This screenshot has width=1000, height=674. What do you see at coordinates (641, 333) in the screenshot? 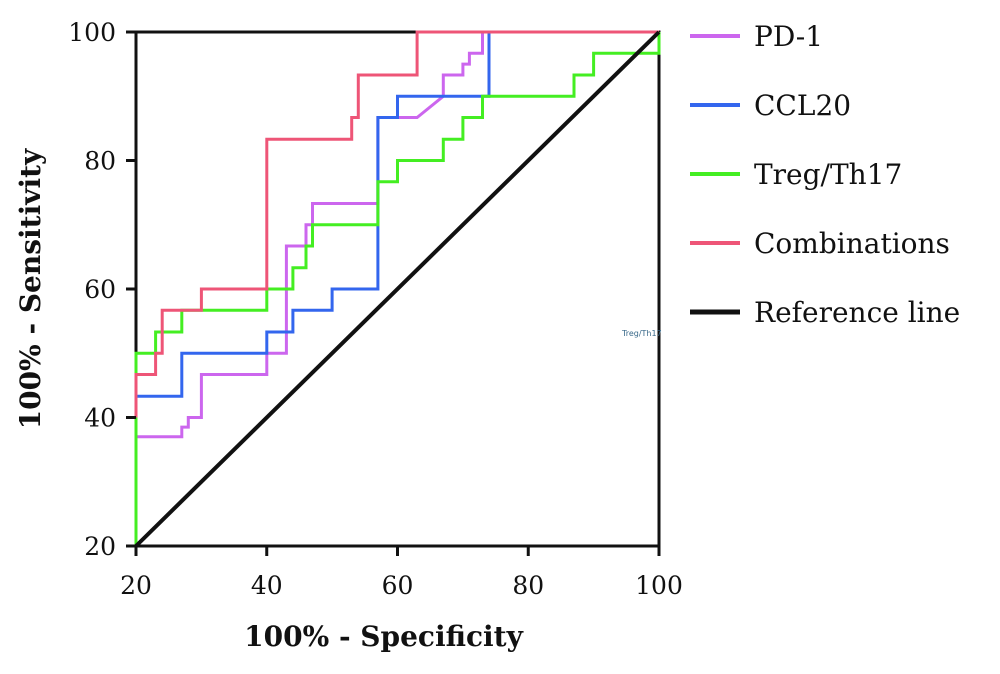
I see `stray-series-label: Treg/Th17` at bounding box center [641, 333].